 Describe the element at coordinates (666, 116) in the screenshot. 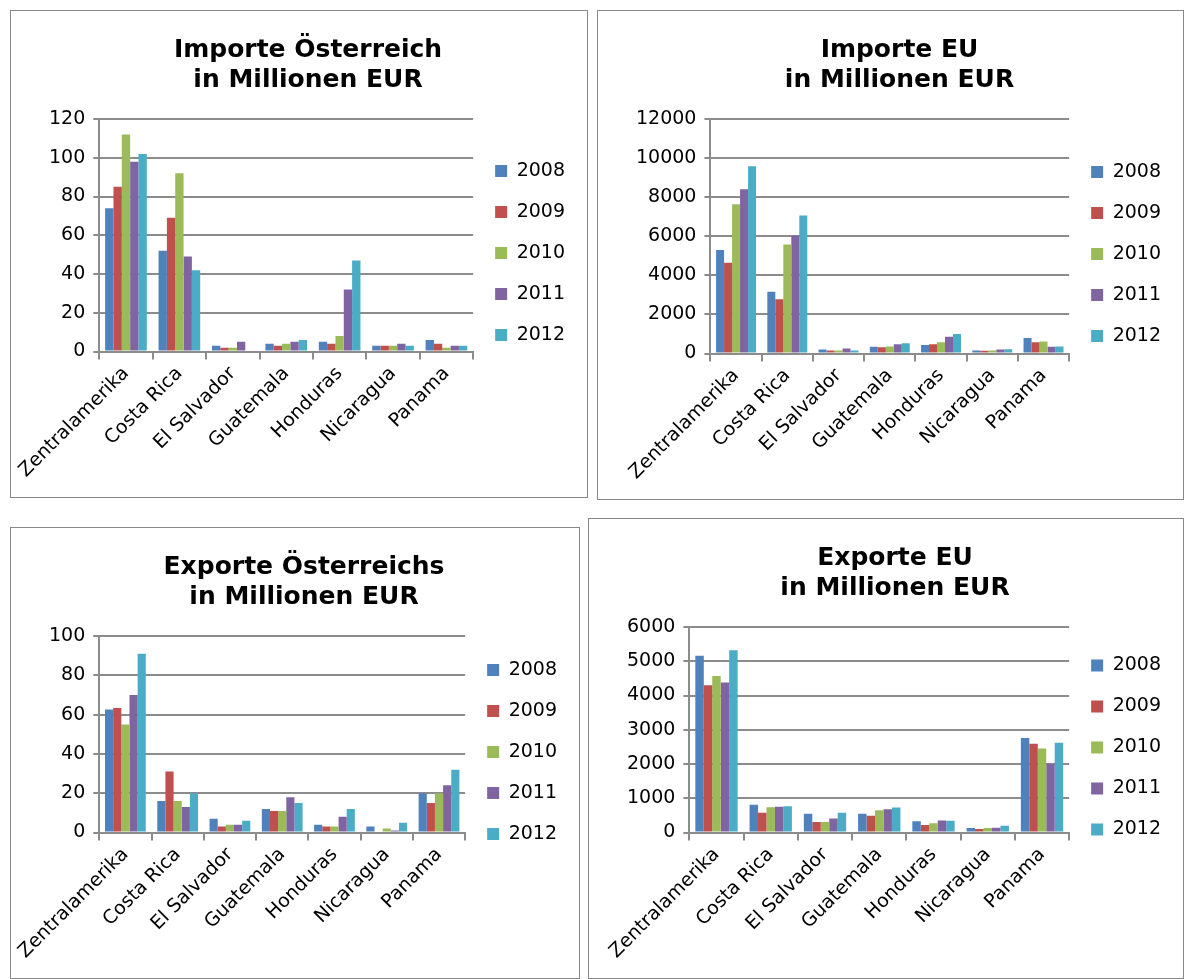

I see `y-tick-label: 12000` at that location.